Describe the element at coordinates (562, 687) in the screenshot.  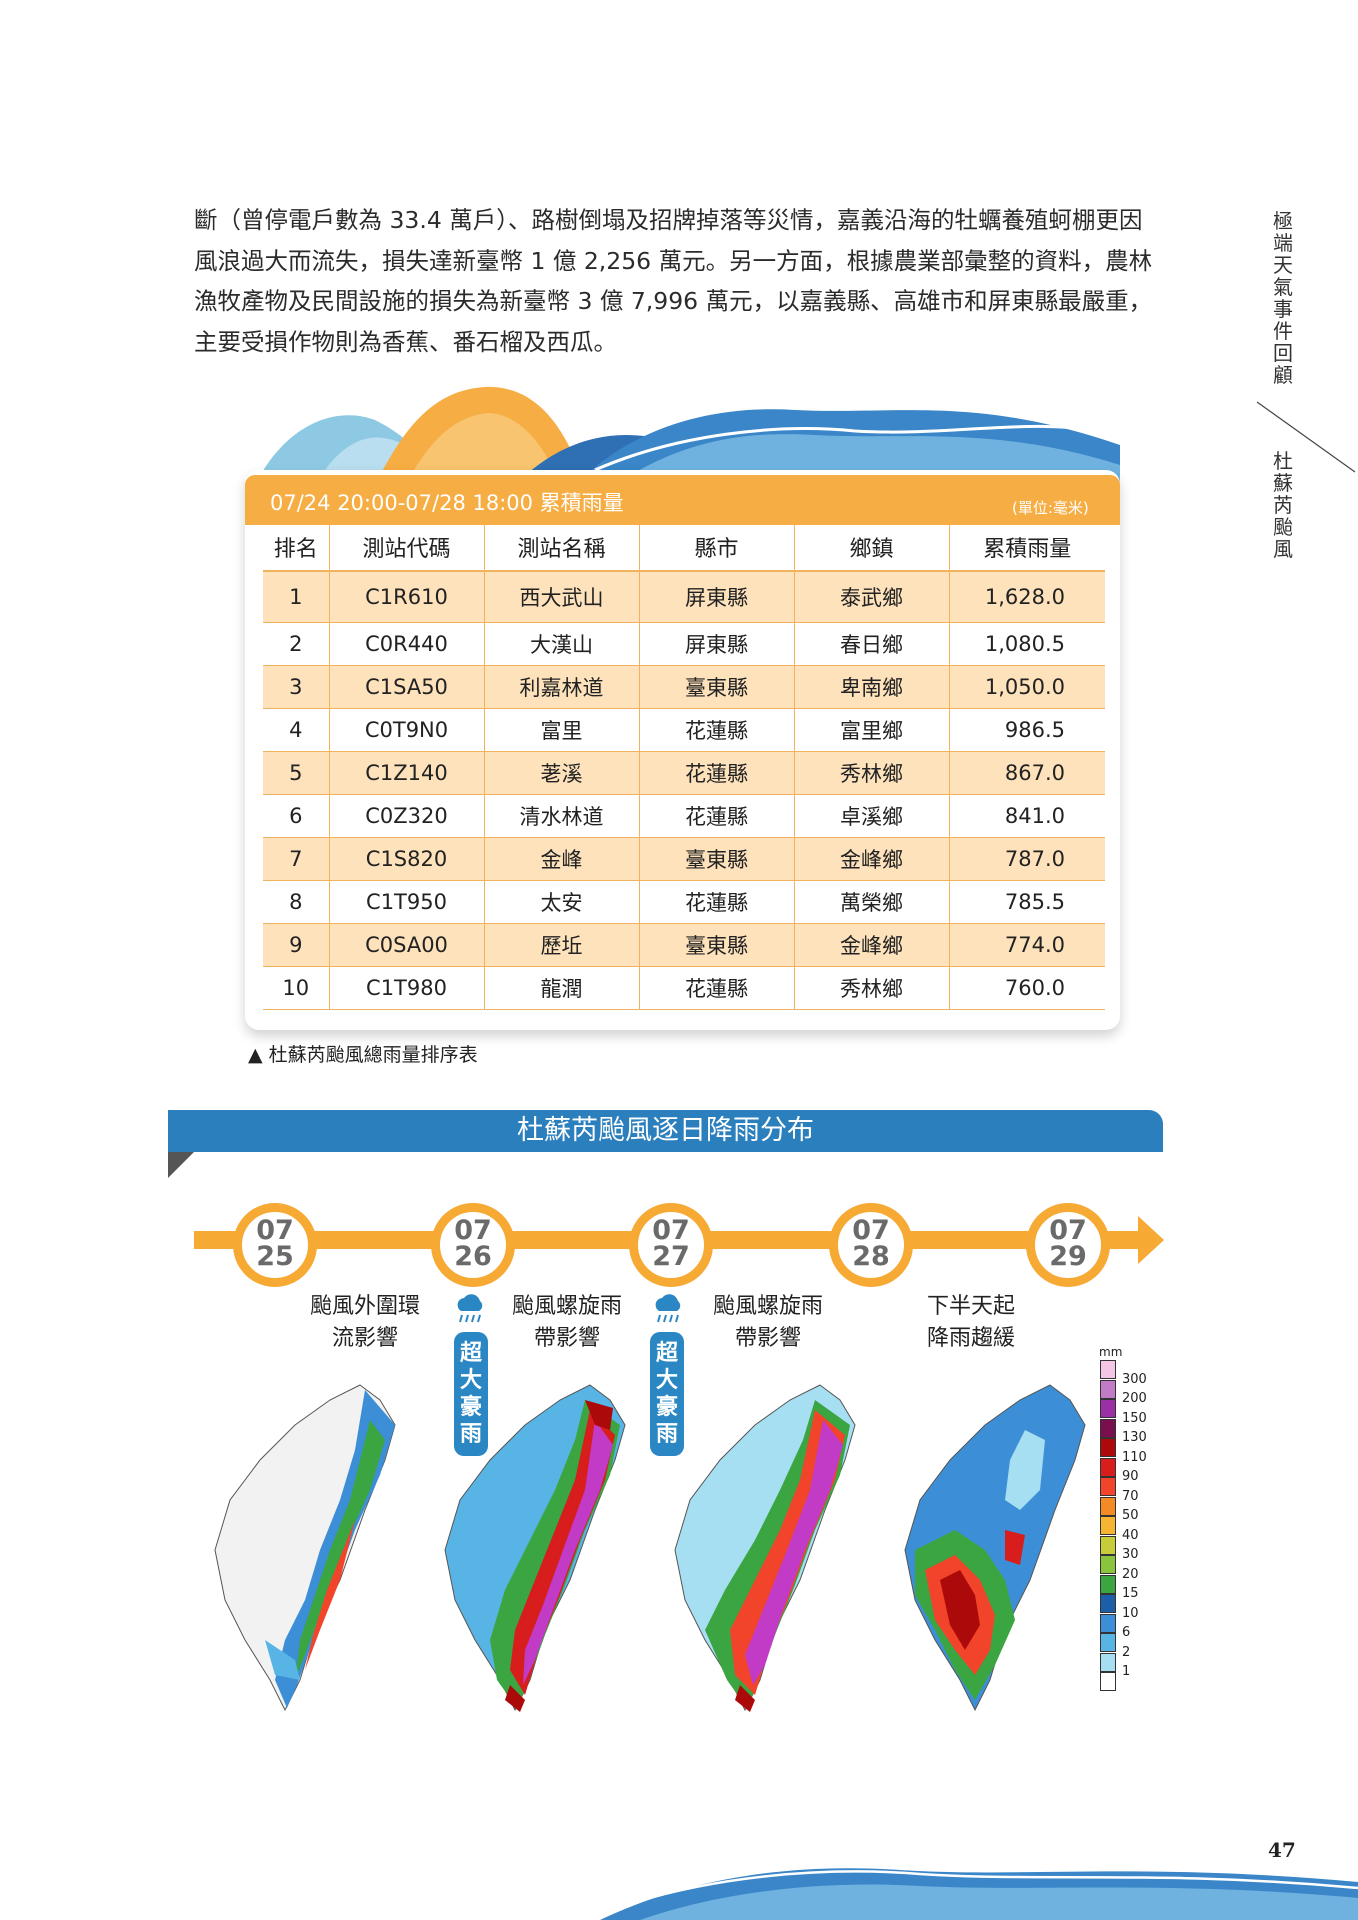
I see `cell-station-name: 利嘉林道` at that location.